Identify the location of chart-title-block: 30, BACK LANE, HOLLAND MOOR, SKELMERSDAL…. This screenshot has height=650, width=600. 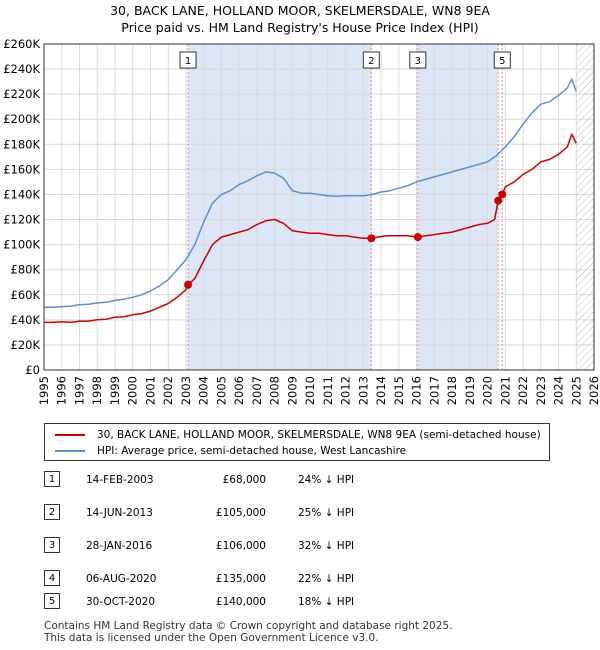
(300, 19).